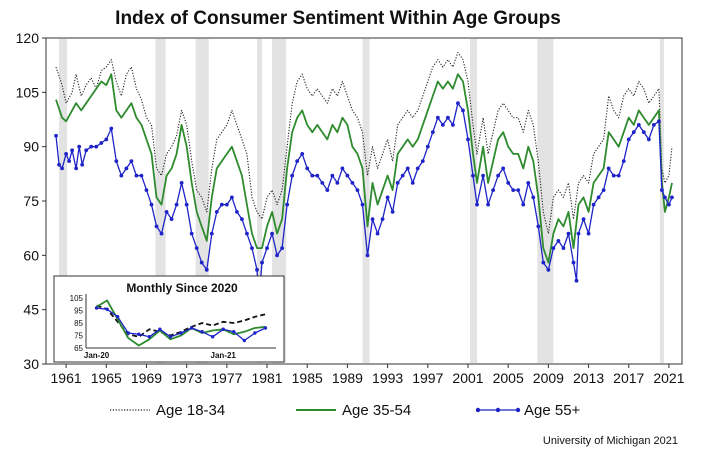 This screenshot has width=714, height=454. What do you see at coordinates (31, 255) in the screenshot?
I see `y-tick-label: 60` at bounding box center [31, 255].